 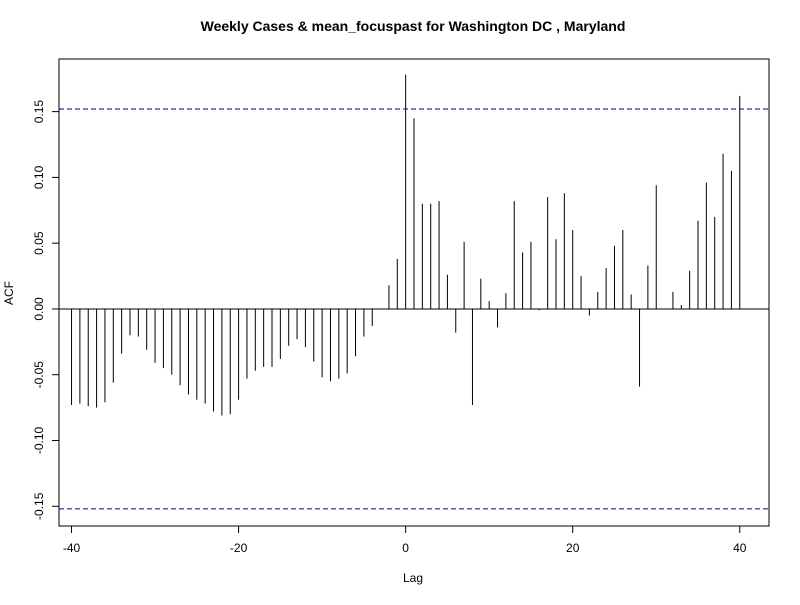 I want to click on x-tick-label: -20, so click(x=239, y=548).